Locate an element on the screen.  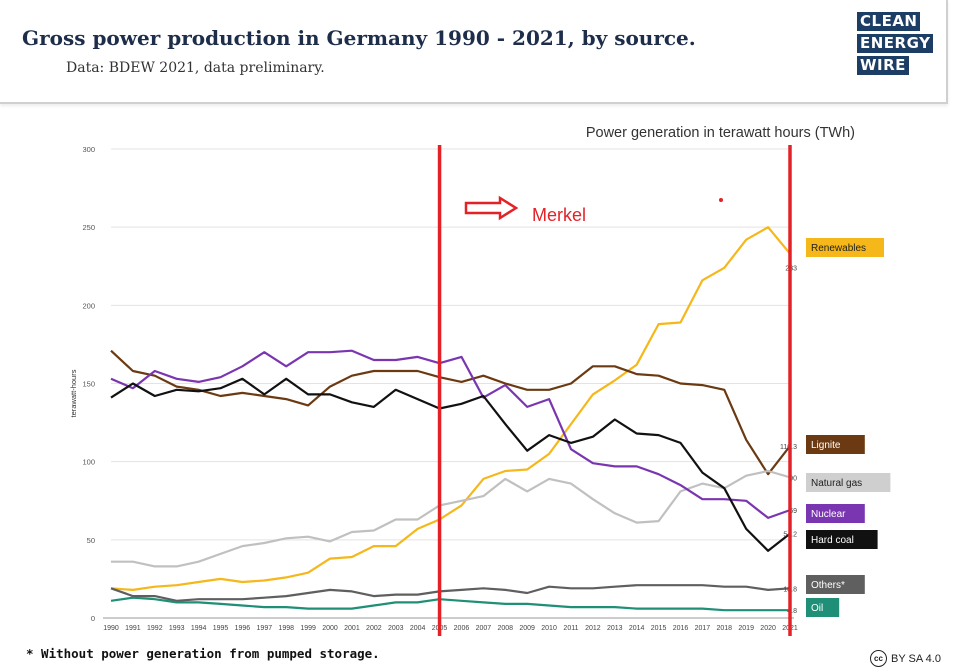
page-subtitle: Data: BDEW 2021, data preliminary. is located at coordinates (195, 68).